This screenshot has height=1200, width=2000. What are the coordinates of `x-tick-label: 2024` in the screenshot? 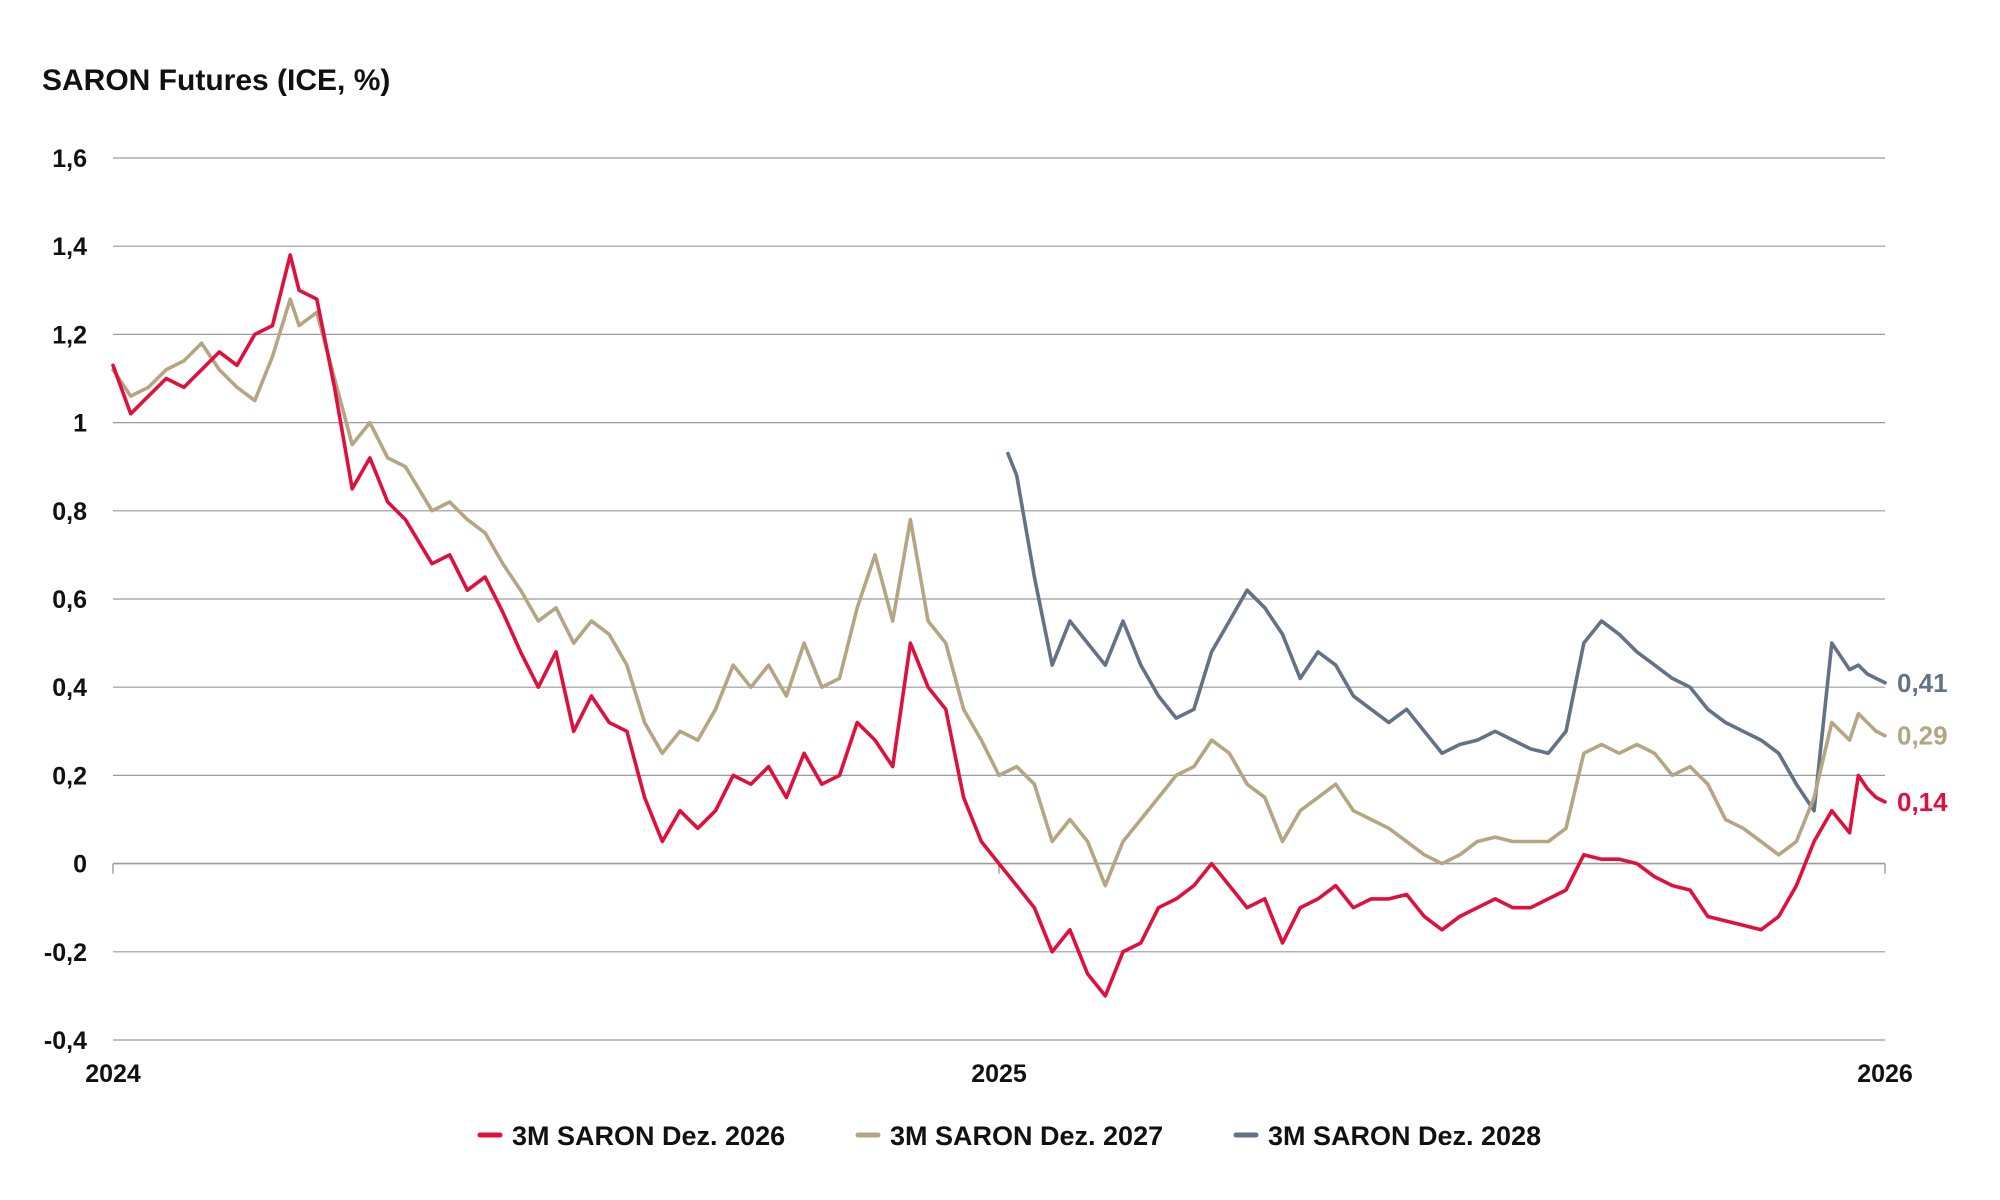 It's located at (113, 1074).